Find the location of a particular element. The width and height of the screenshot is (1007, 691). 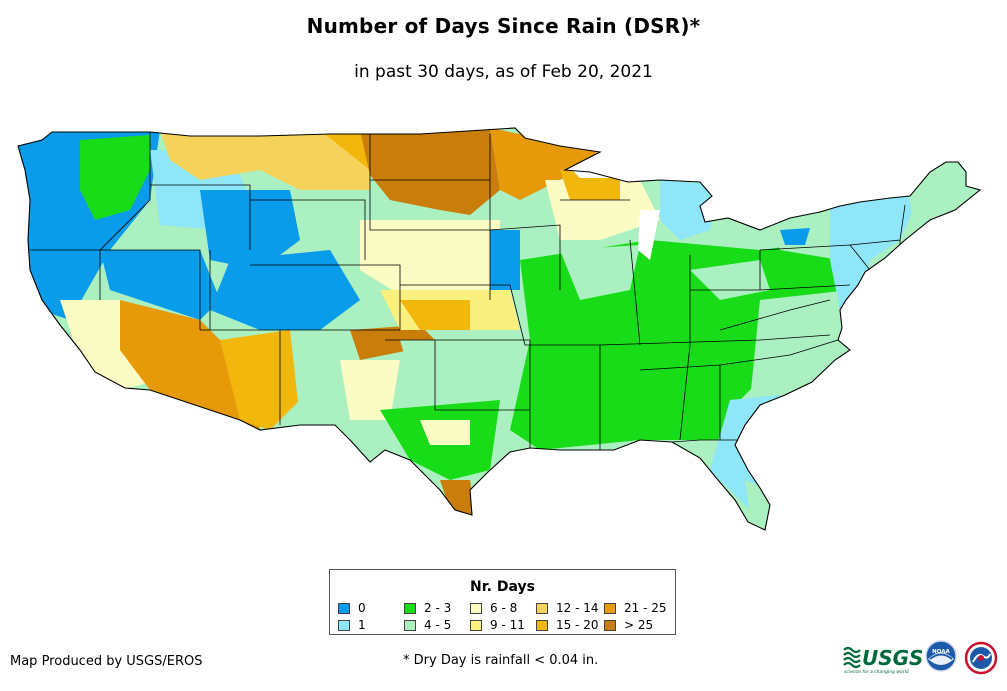

usgs-tagline: science for a changing world is located at coordinates (876, 672).